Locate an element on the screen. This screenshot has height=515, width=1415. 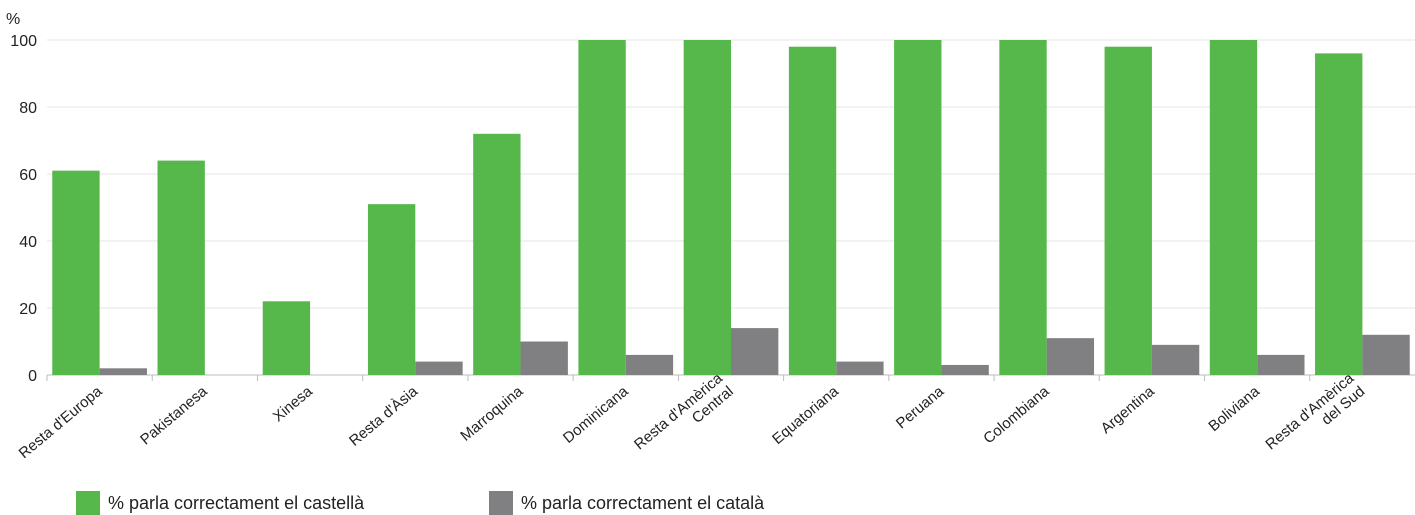
legend-label-castella: % parla correctament el castellà is located at coordinates (236, 503).